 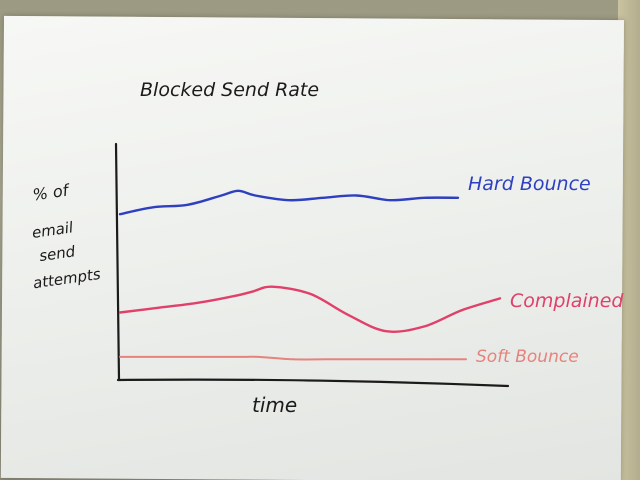 I want to click on x-axis-line, so click(x=313, y=383).